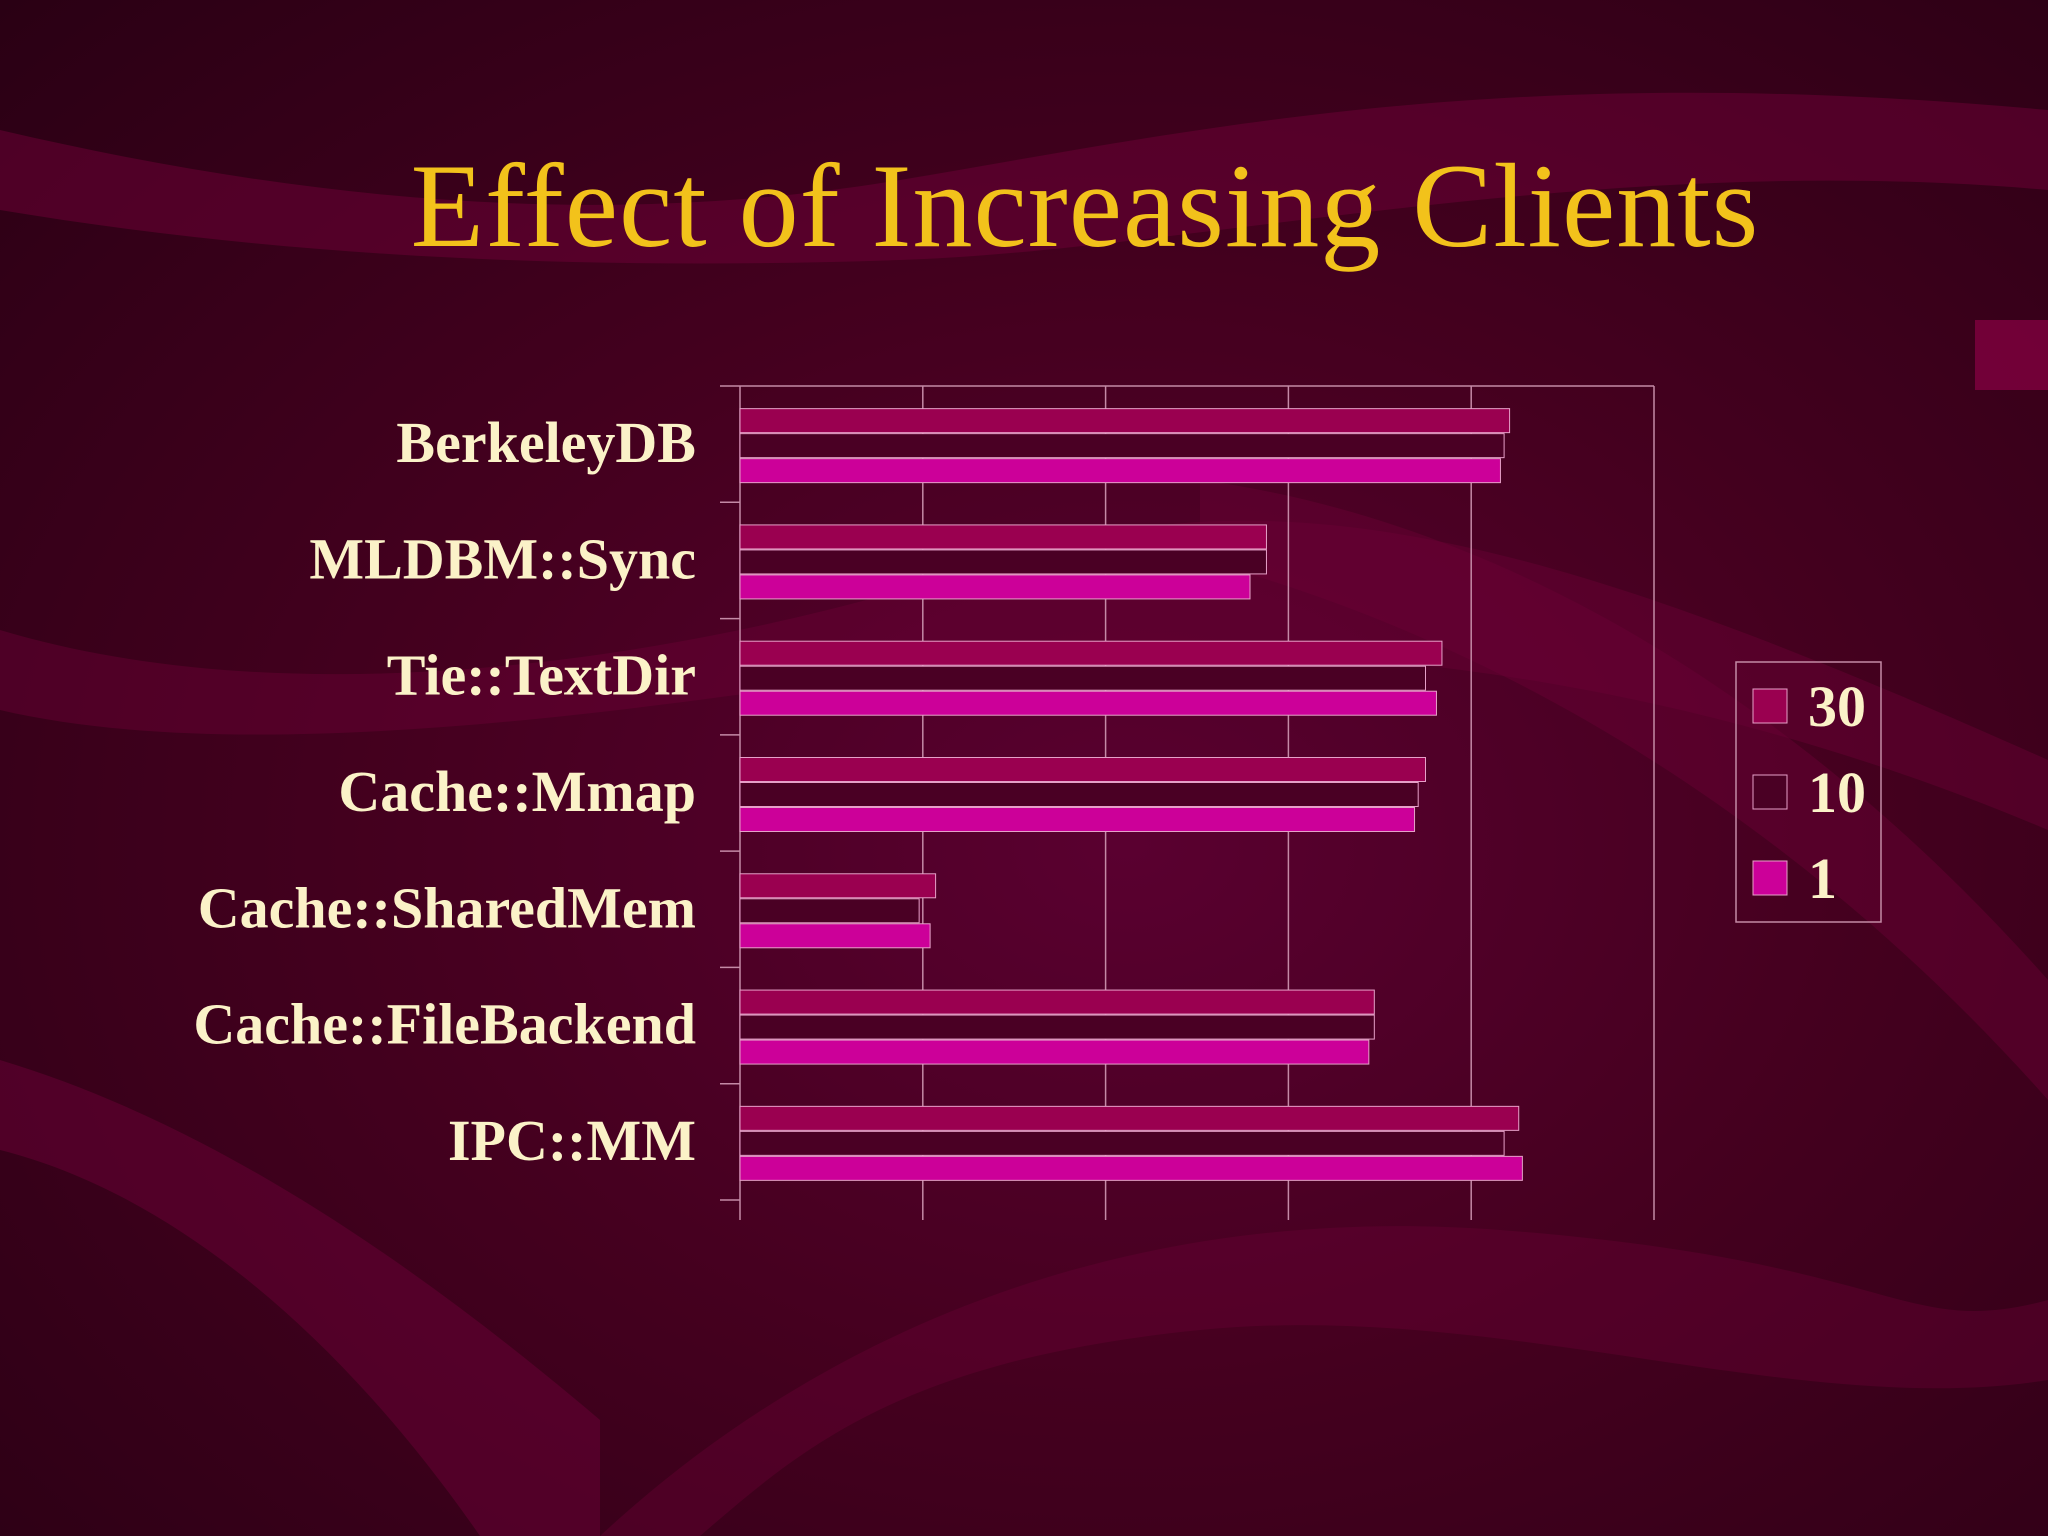 The width and height of the screenshot is (2048, 1536). I want to click on bar-1-berkeleydb, so click(1120, 471).